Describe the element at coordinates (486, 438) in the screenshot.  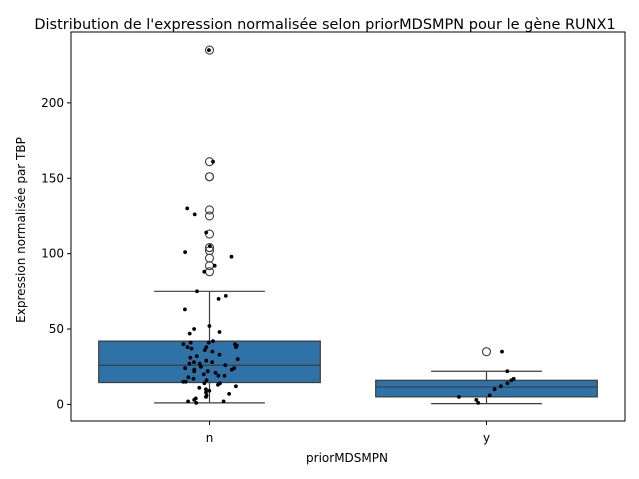
I see `x-tick-label: y` at that location.